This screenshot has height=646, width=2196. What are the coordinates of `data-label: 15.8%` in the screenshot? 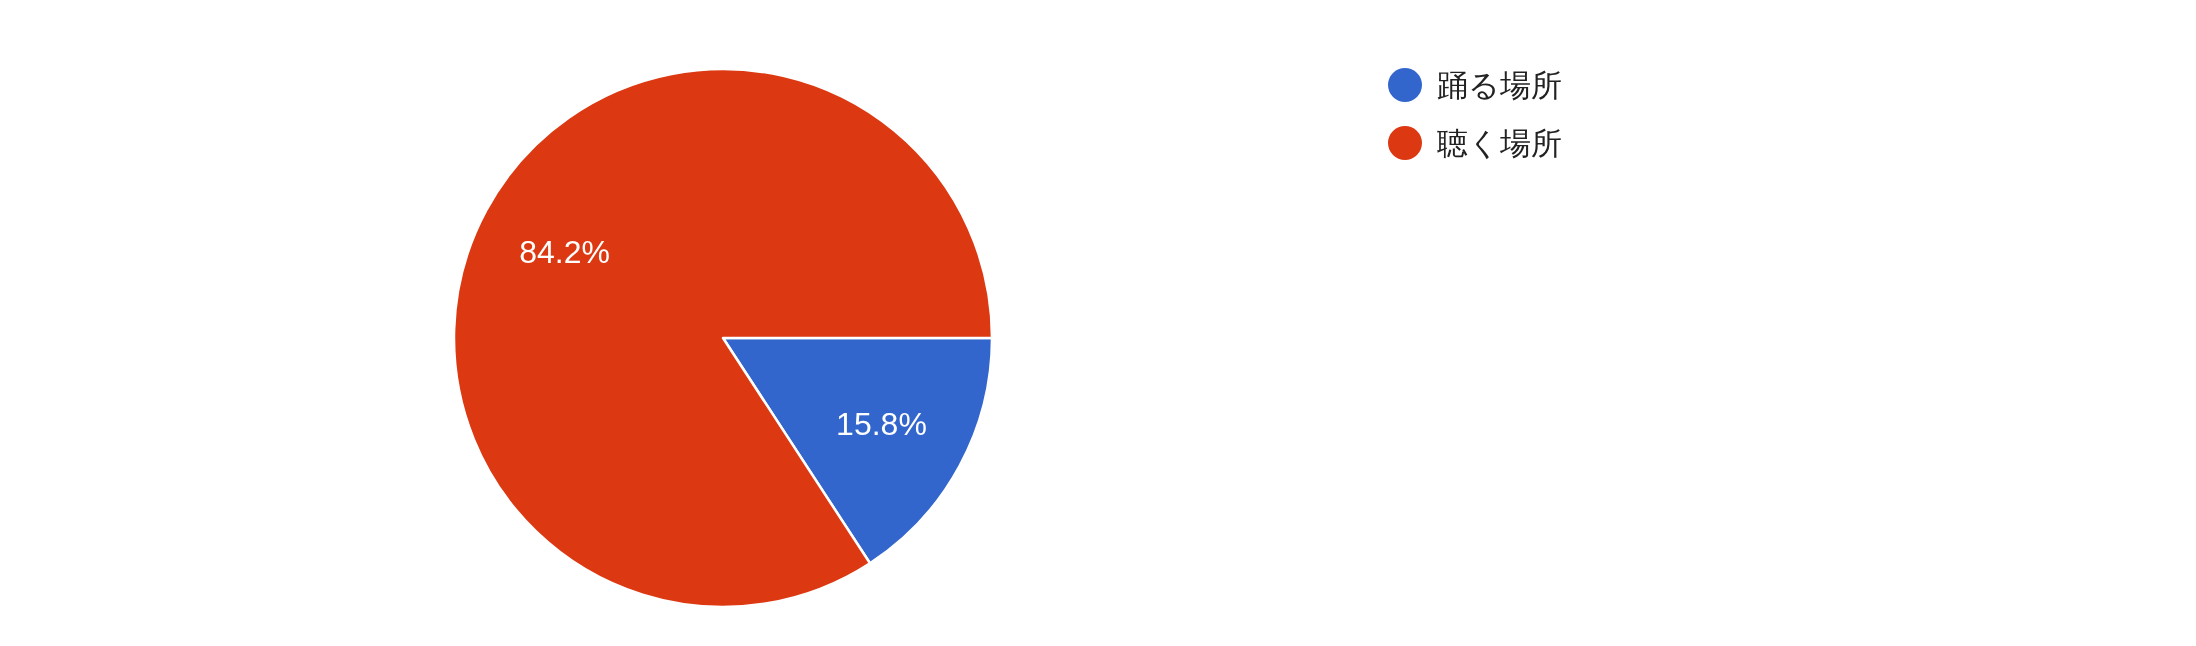 It's located at (881, 423).